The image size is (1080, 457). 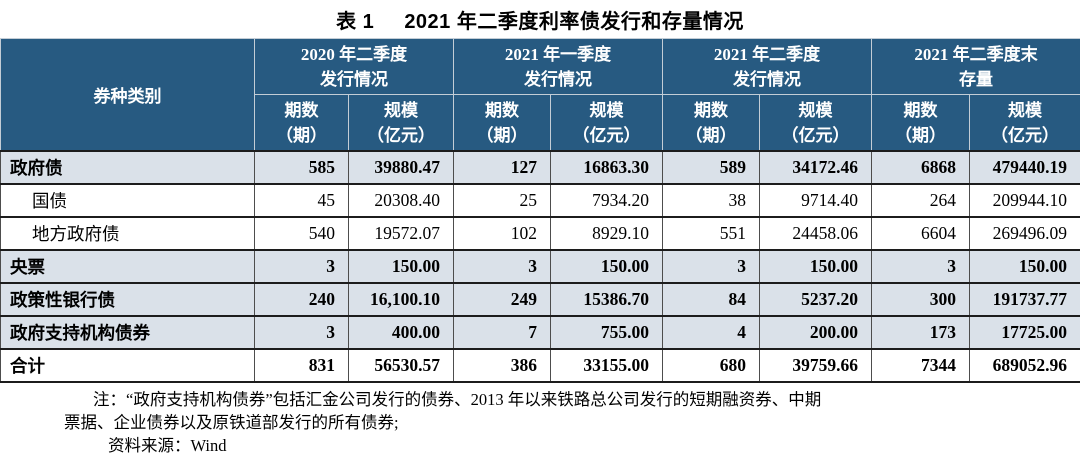 I want to click on table-cell: 39880.47, so click(x=401, y=167).